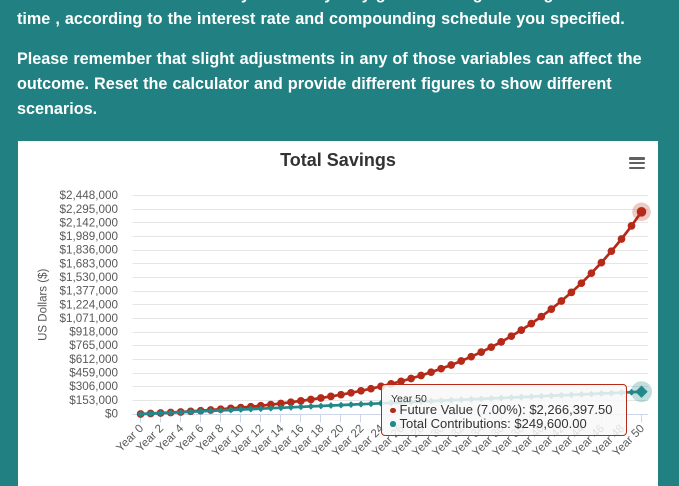  Describe the element at coordinates (89, 236) in the screenshot. I see `svg-text: $1,989,000` at that location.